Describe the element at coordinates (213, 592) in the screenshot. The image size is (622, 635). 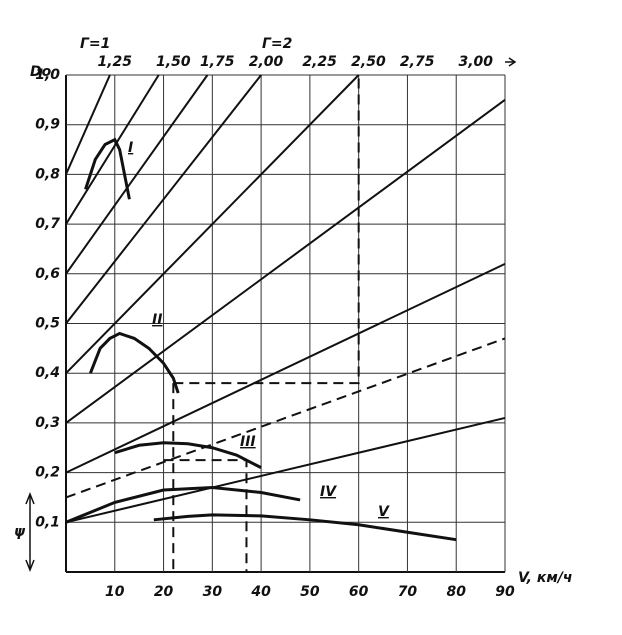
I see `x-tick-label: 30` at that location.